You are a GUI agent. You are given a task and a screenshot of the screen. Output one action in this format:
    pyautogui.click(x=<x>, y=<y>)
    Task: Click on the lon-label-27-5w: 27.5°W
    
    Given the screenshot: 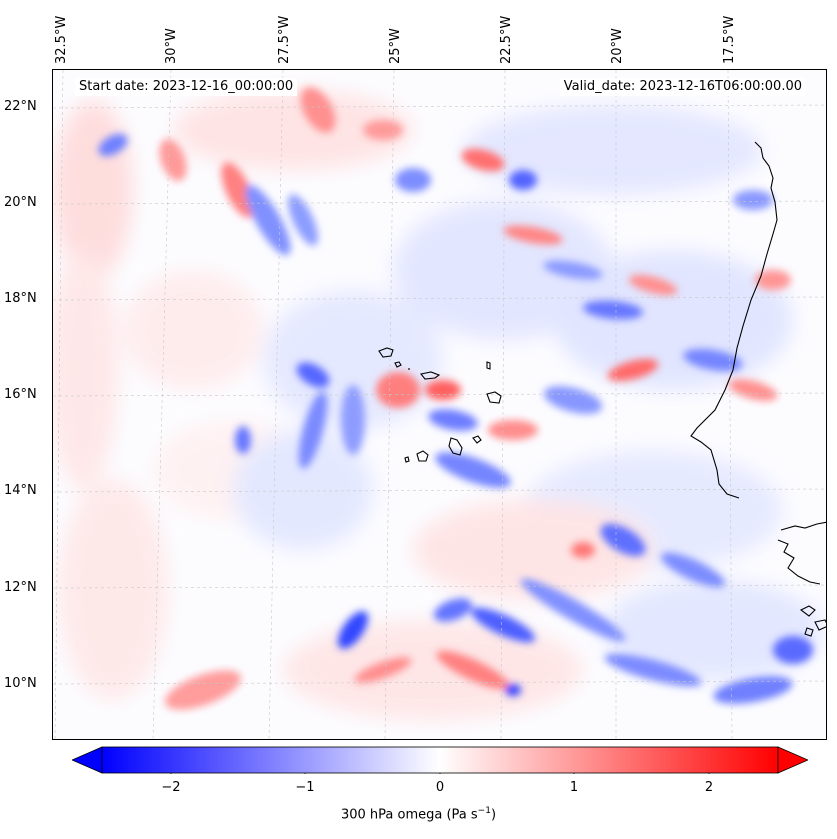 What is the action you would take?
    pyautogui.click(x=284, y=39)
    